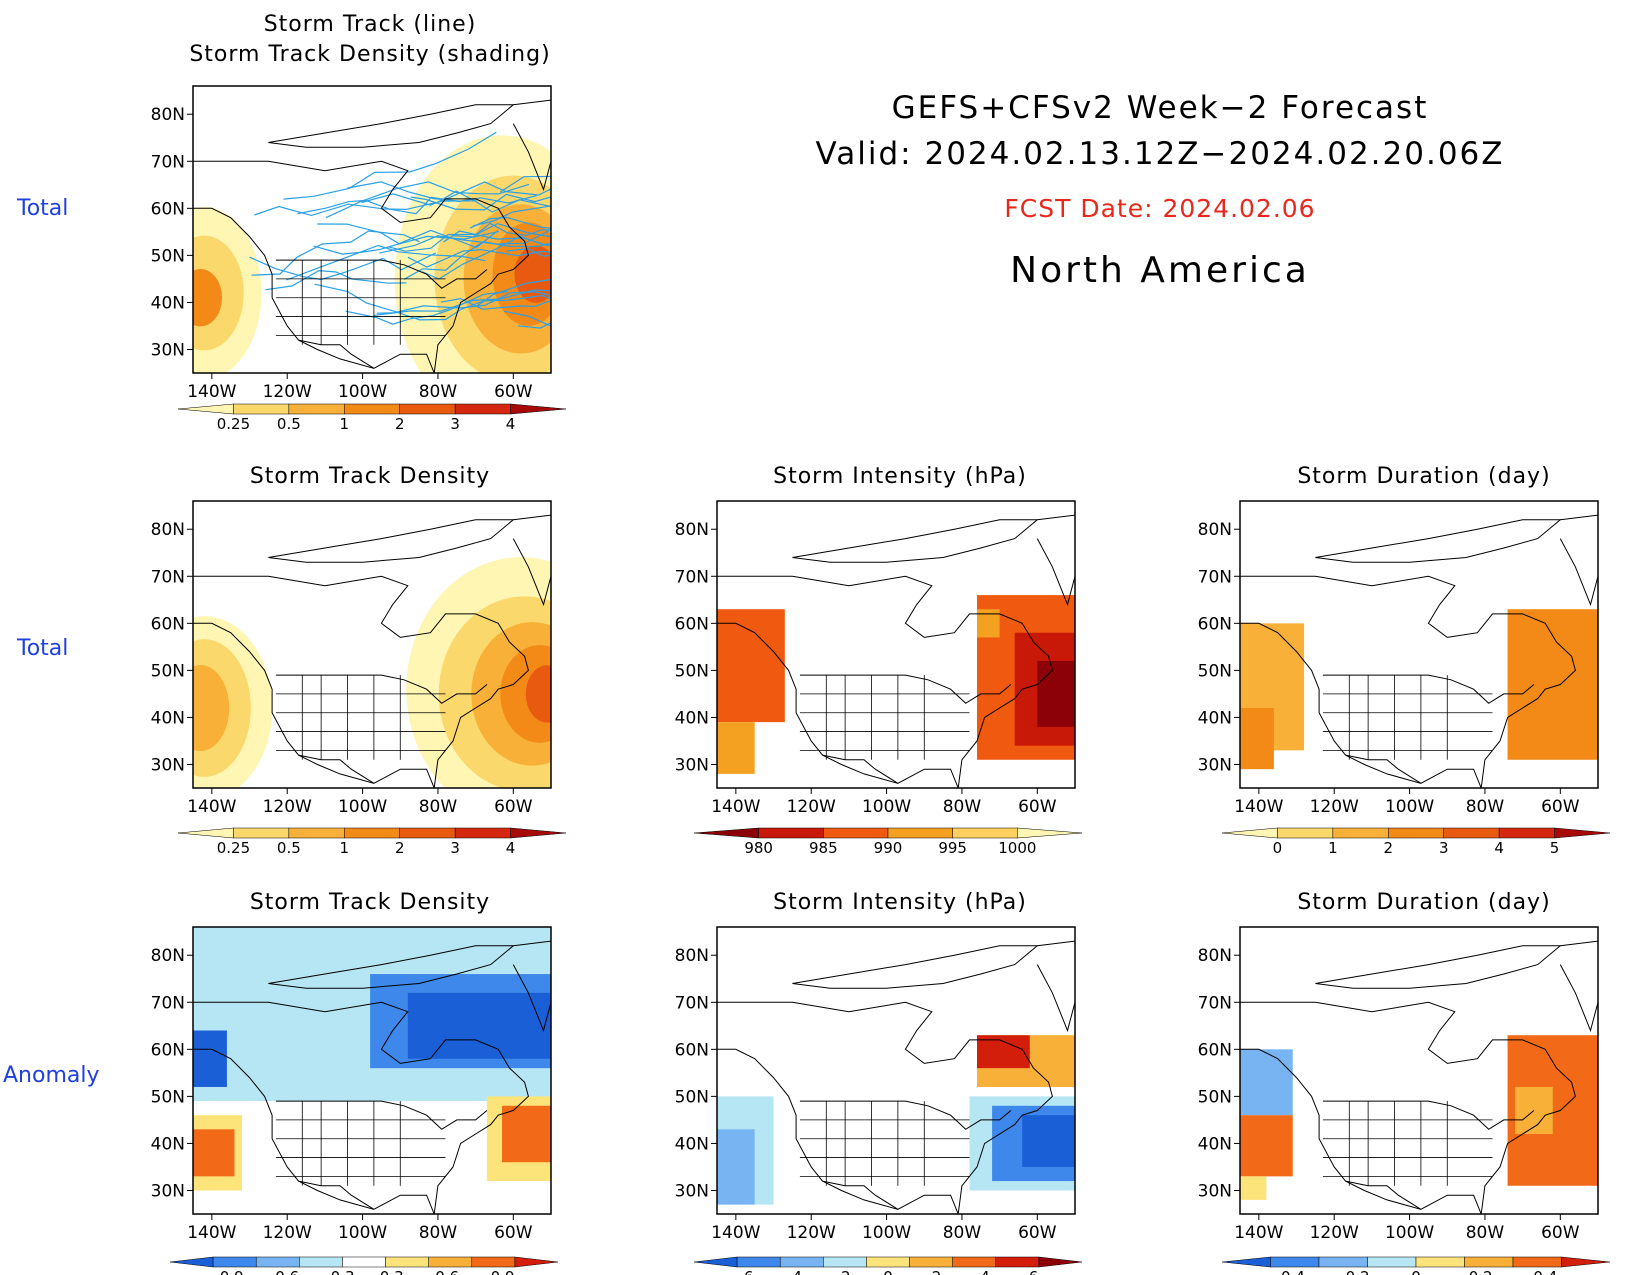 This screenshot has height=1275, width=1650. What do you see at coordinates (370, 902) in the screenshot?
I see `panel-title-density-anom: Storm Track Density` at bounding box center [370, 902].